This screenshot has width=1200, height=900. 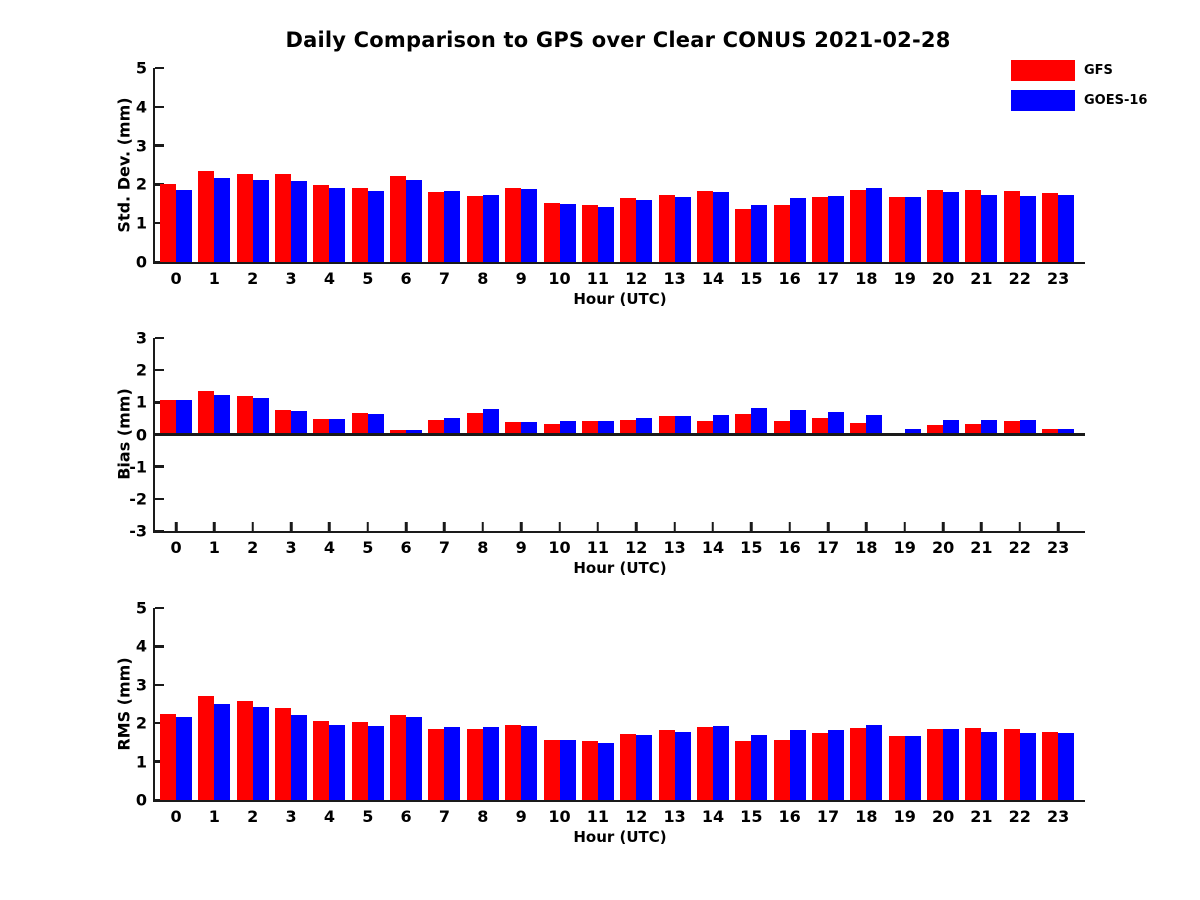 What do you see at coordinates (598, 278) in the screenshot?
I see `x-tick-label: 11` at bounding box center [598, 278].